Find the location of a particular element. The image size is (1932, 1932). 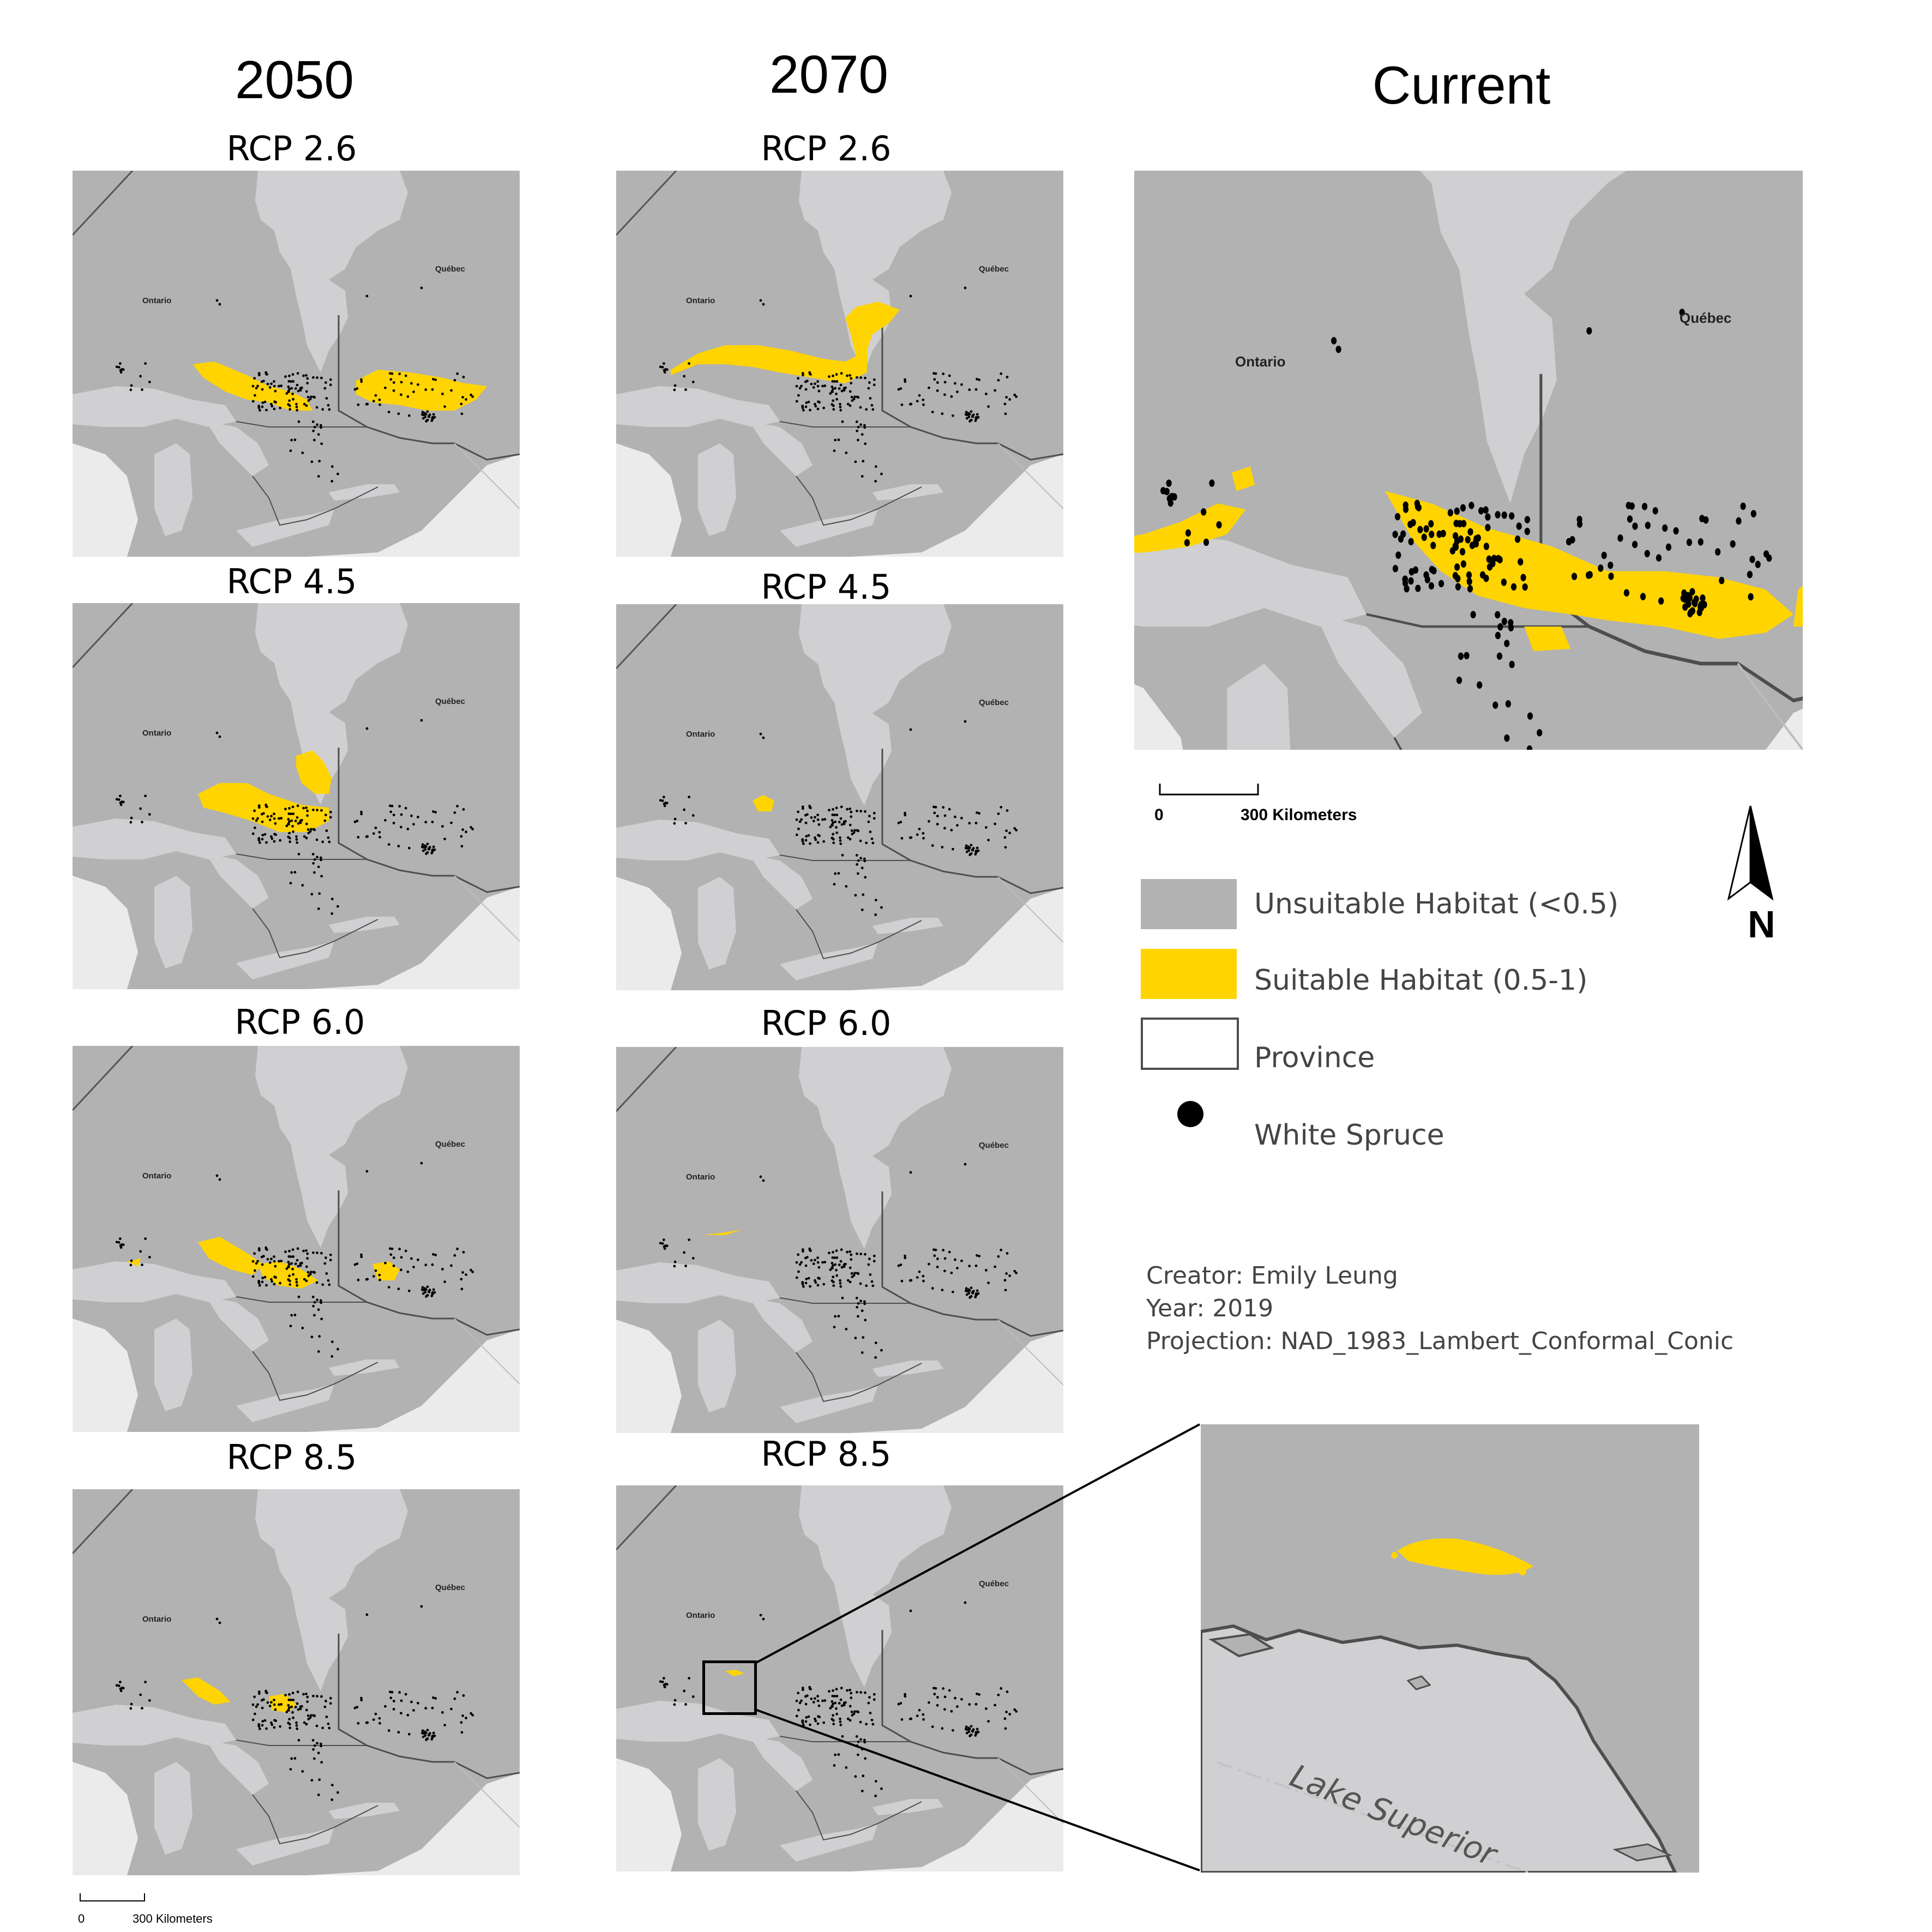

legend-label-province: Province is located at coordinates (1314, 1058).